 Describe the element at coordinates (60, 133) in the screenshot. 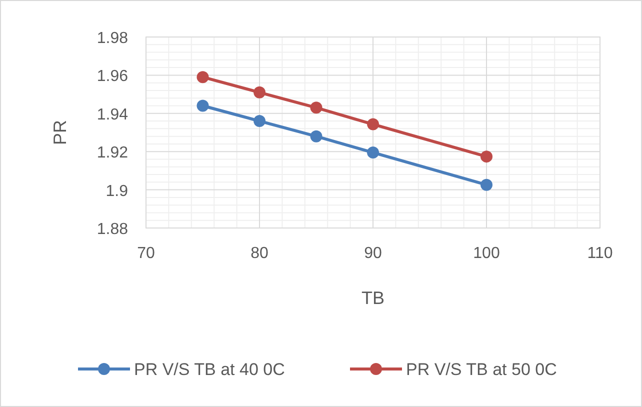

I see `y-axis-title: PR` at that location.